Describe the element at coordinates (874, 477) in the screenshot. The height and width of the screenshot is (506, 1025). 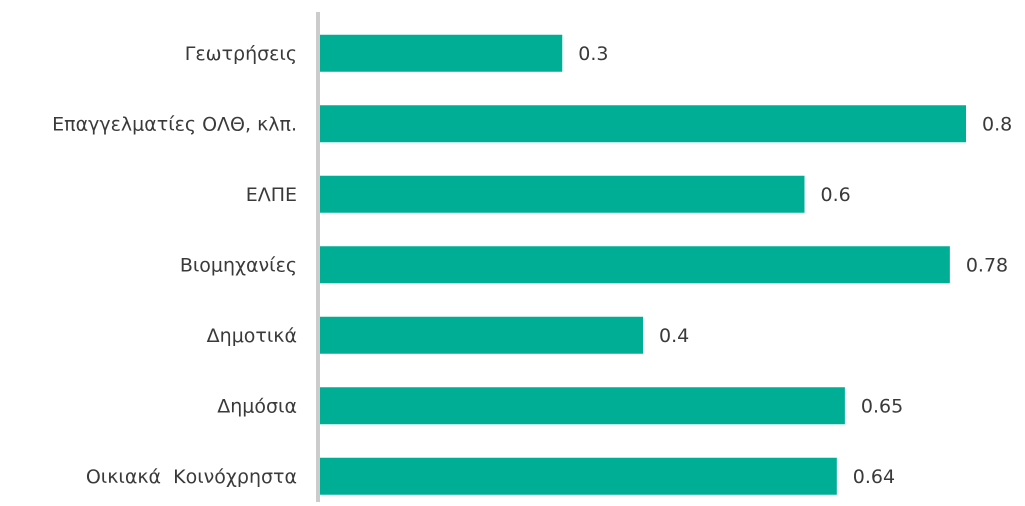
I see `value-label: 0.64` at that location.